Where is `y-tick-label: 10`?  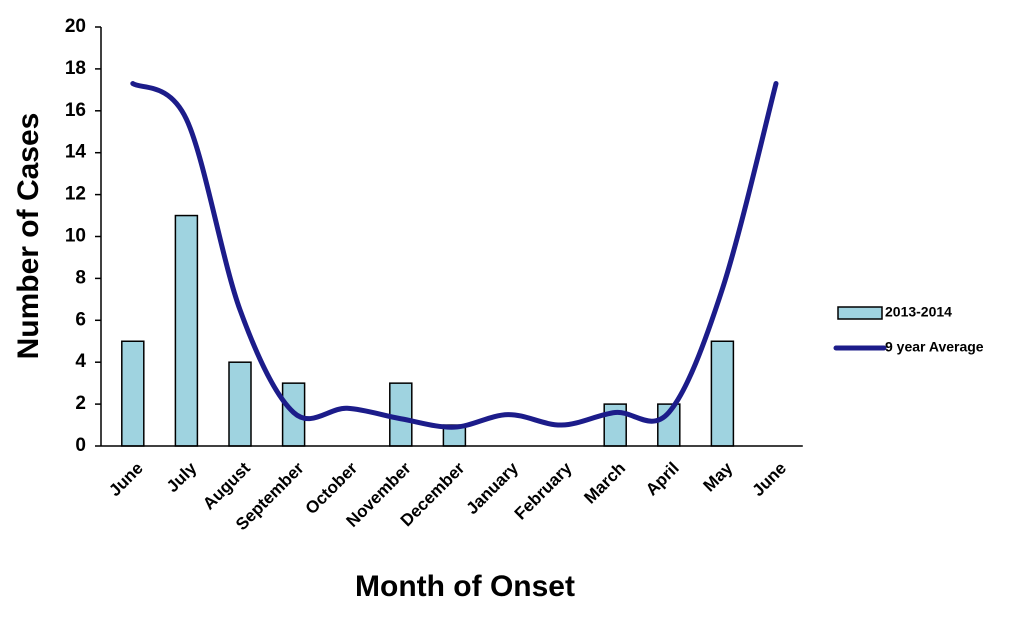
y-tick-label: 10 is located at coordinates (75, 236).